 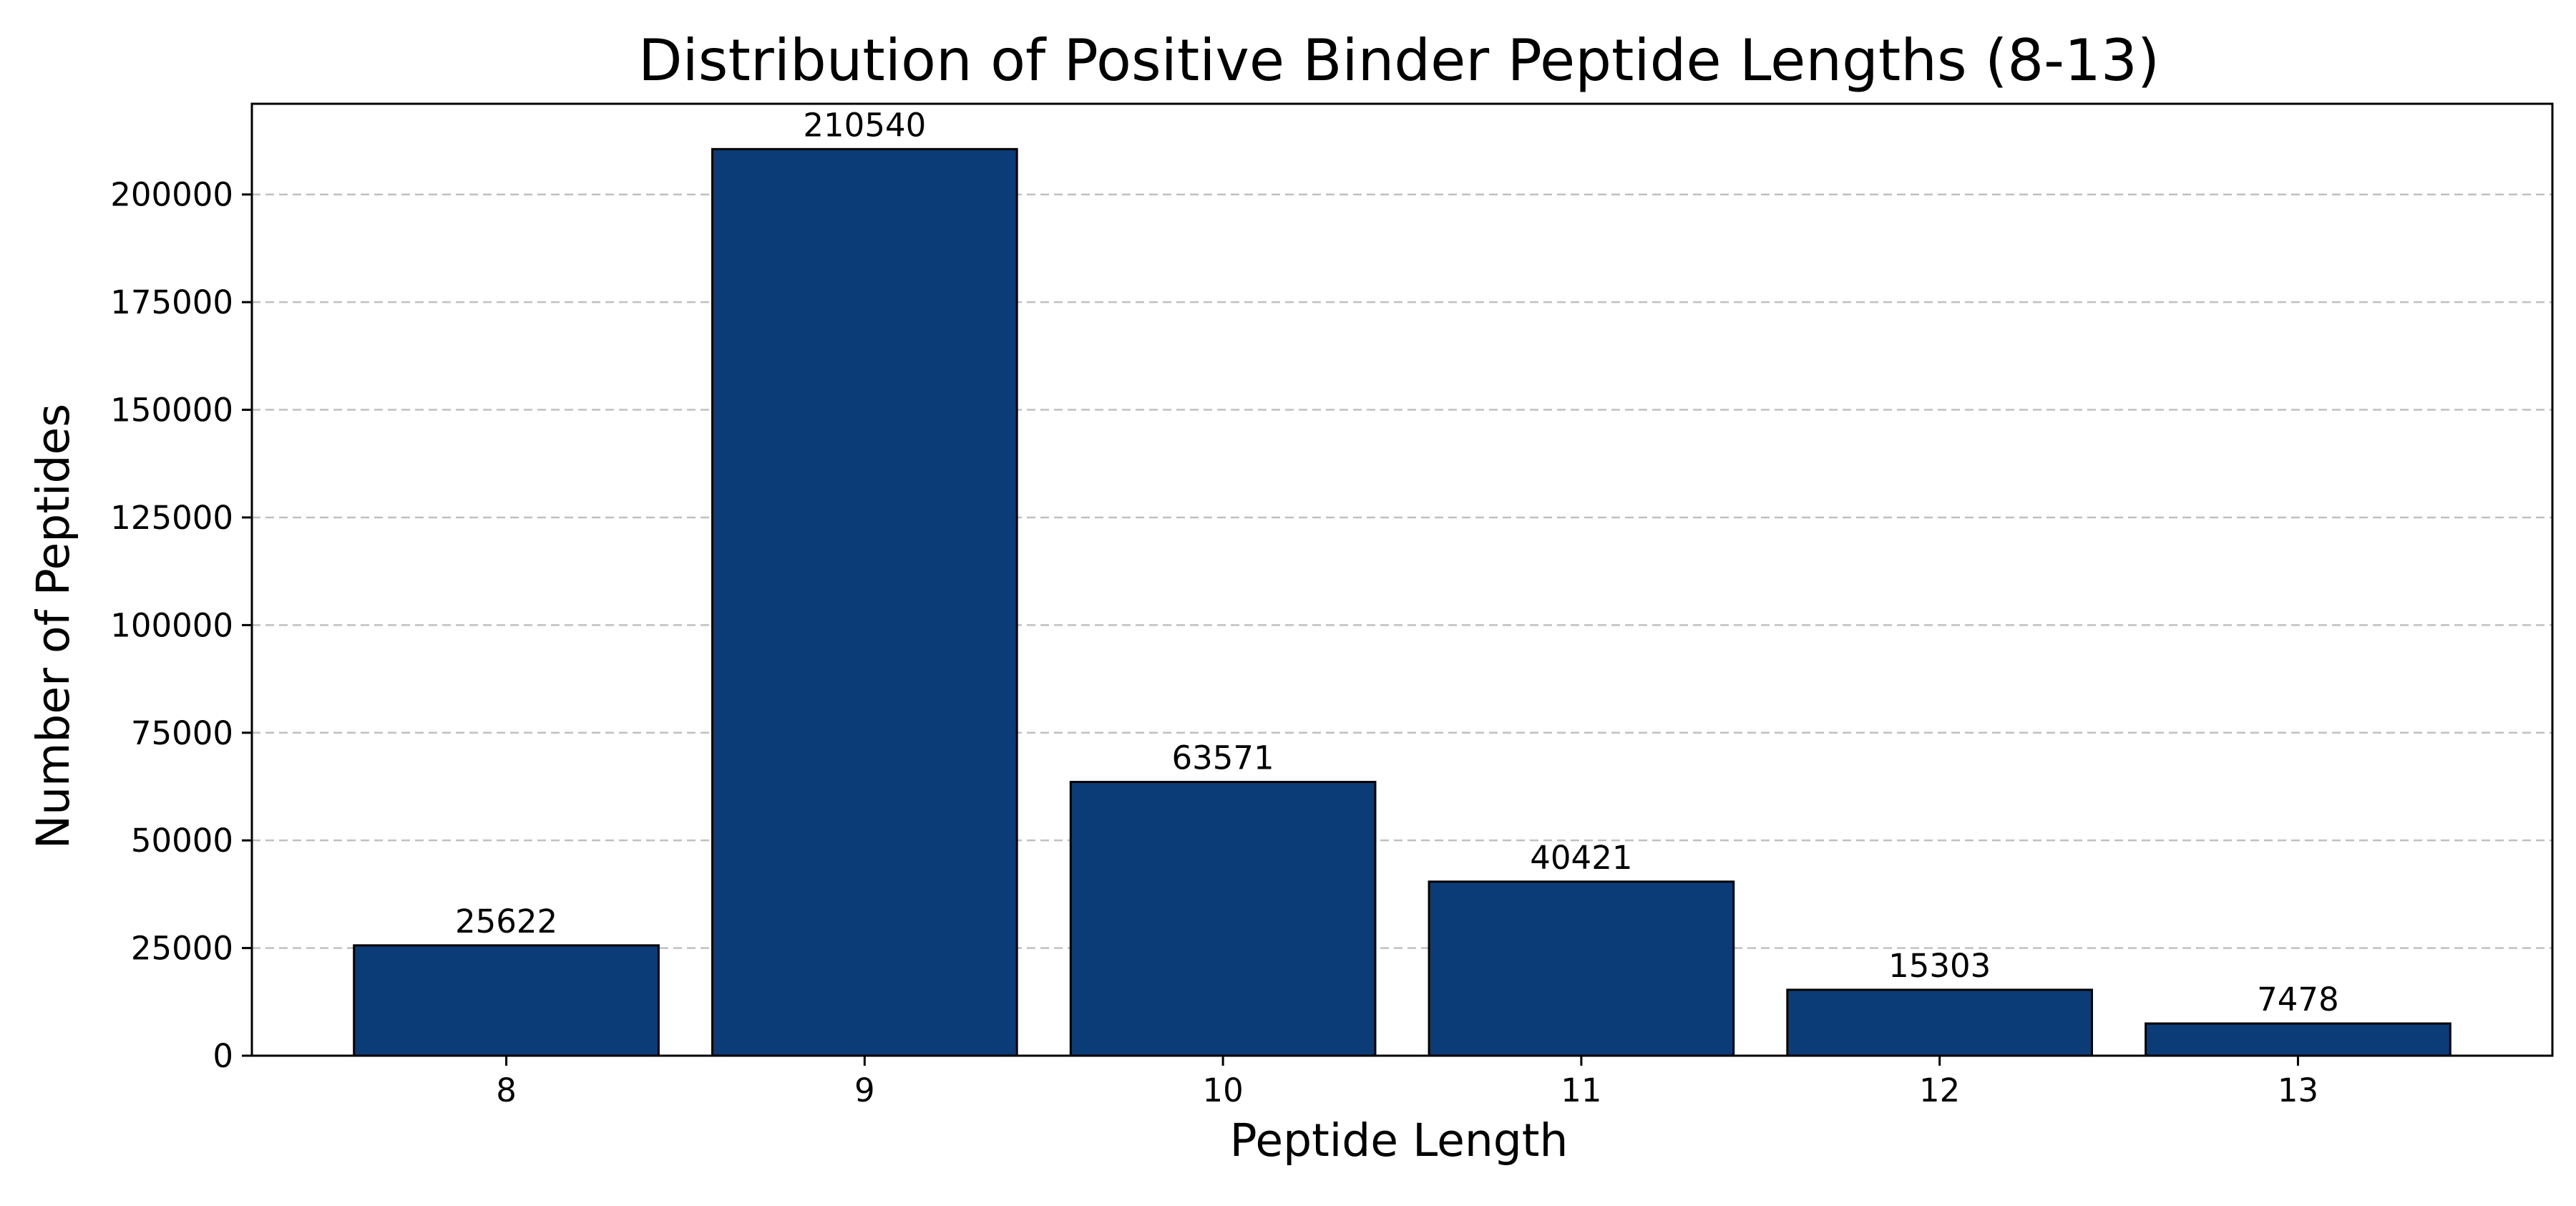 I want to click on x-axis-label: Peptide Length, so click(x=1399, y=1140).